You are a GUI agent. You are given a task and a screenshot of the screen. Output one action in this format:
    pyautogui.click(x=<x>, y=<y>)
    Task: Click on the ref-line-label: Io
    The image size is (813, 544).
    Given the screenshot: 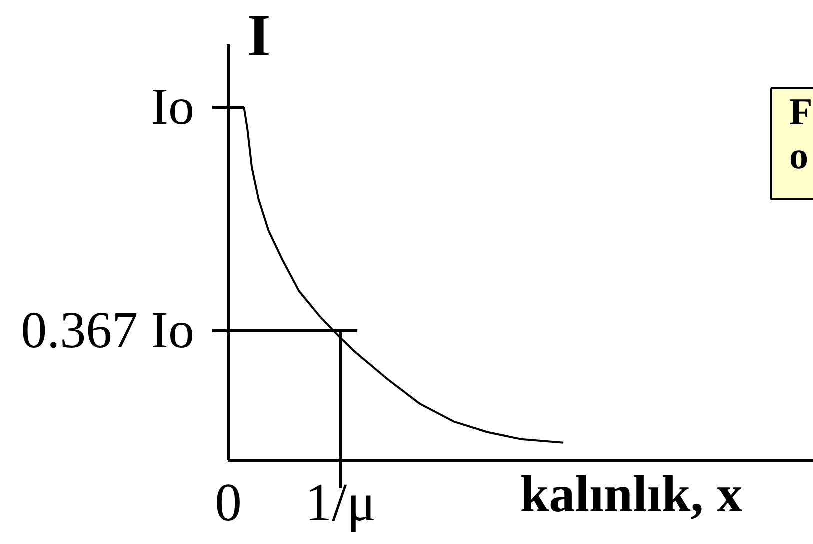 What is the action you would take?
    pyautogui.click(x=173, y=107)
    